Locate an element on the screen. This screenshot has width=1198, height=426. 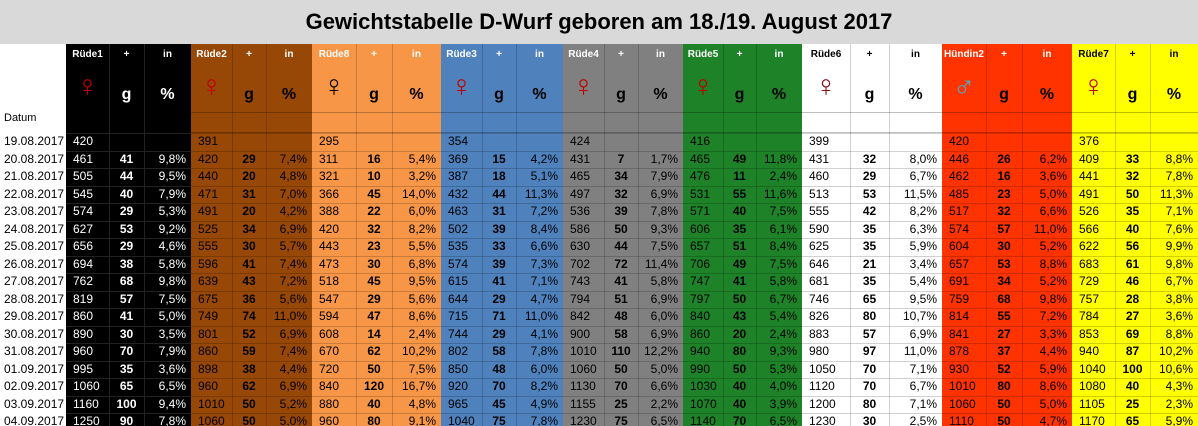
gain-cell: 49 is located at coordinates (739, 263).